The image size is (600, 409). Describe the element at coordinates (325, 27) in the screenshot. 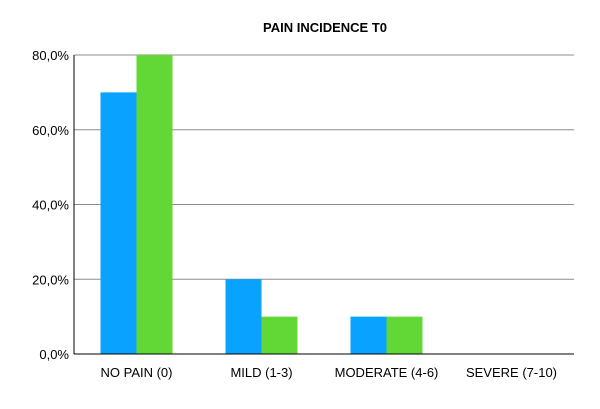

I see `chart-title: PAIN INCIDENCE T0` at that location.